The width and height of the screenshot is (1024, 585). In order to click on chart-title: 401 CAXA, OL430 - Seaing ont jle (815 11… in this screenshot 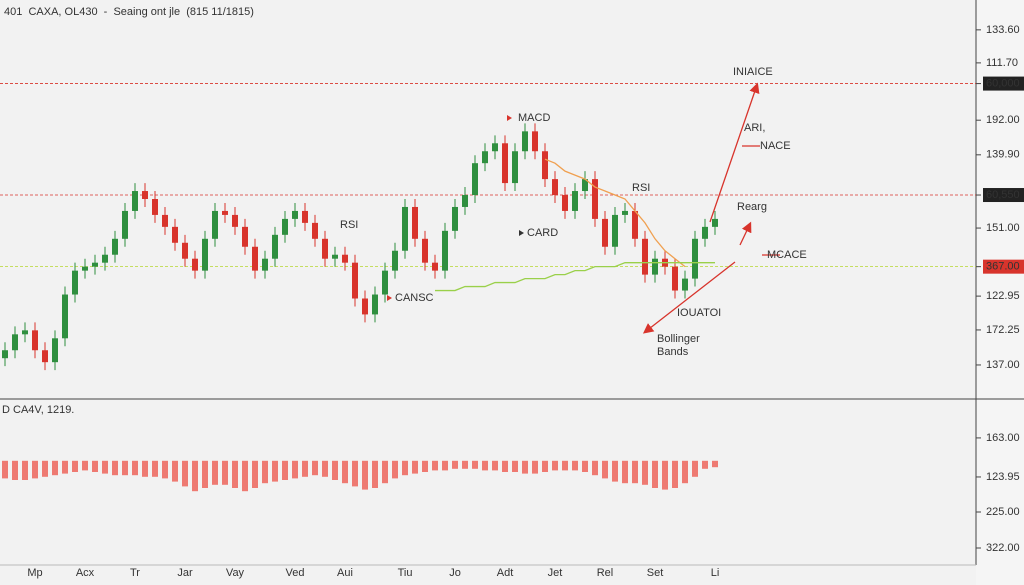, I will do `click(129, 12)`.